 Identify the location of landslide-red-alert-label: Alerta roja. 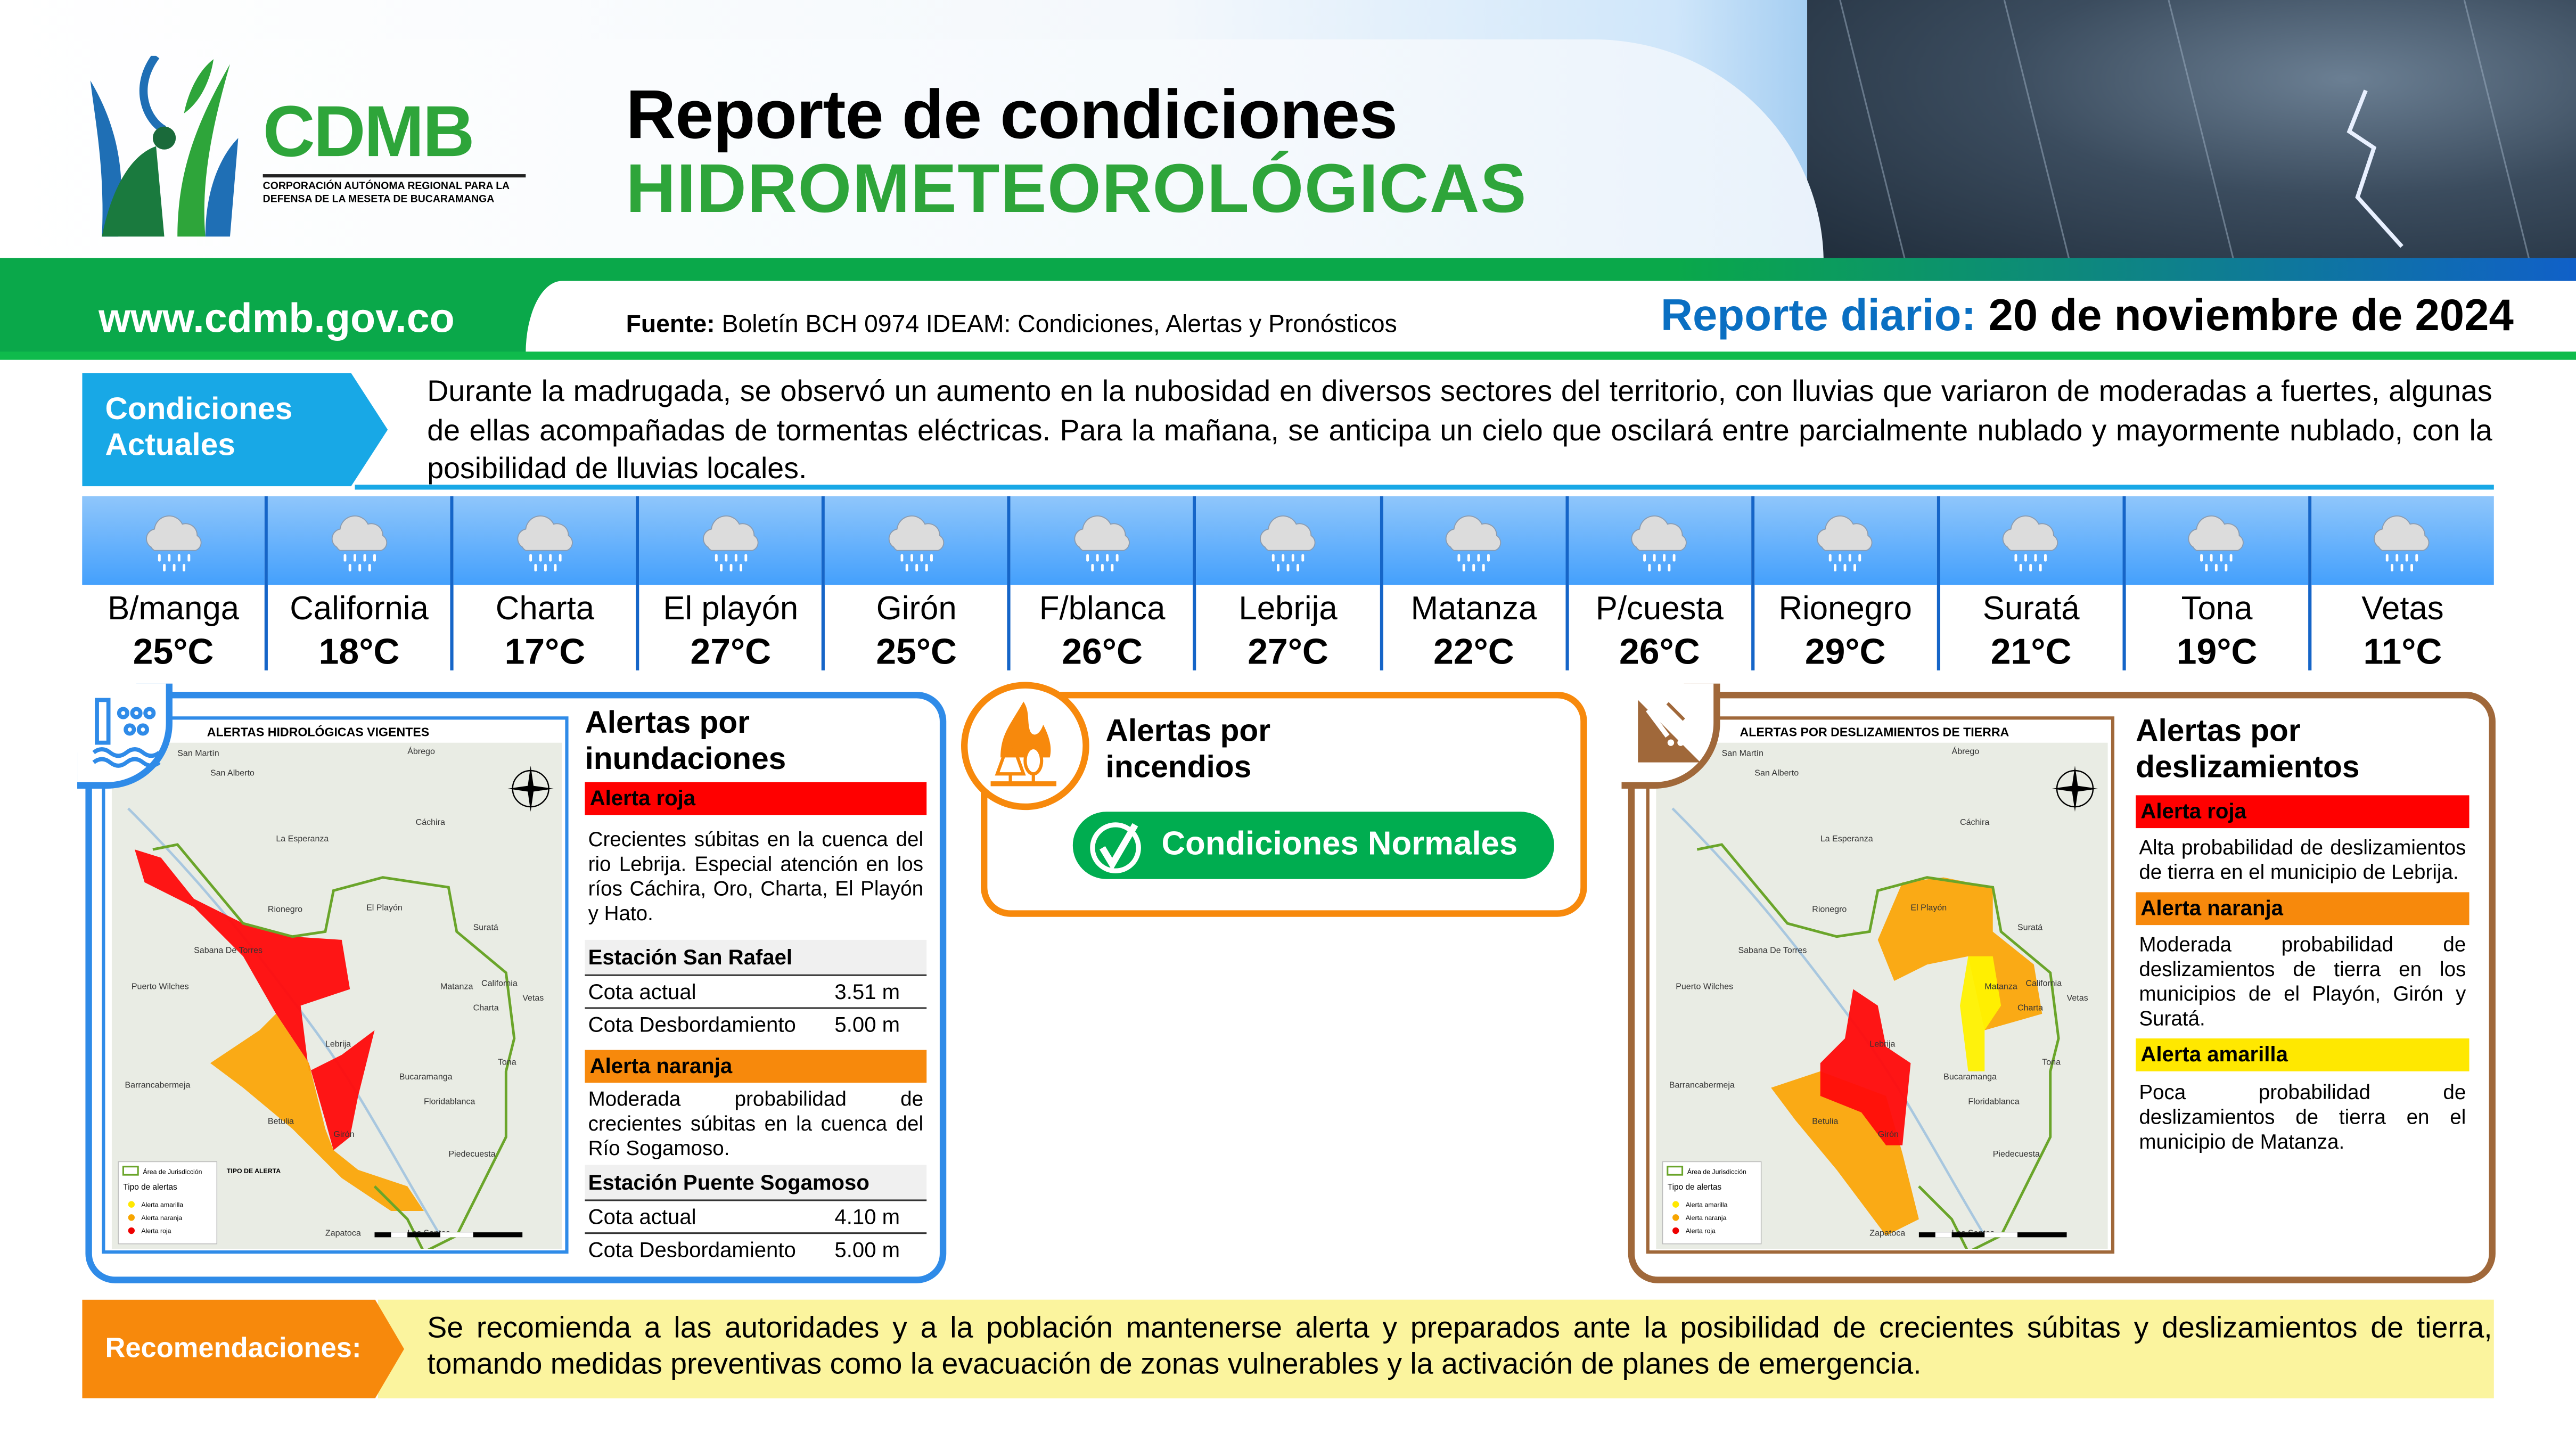
(2303, 812).